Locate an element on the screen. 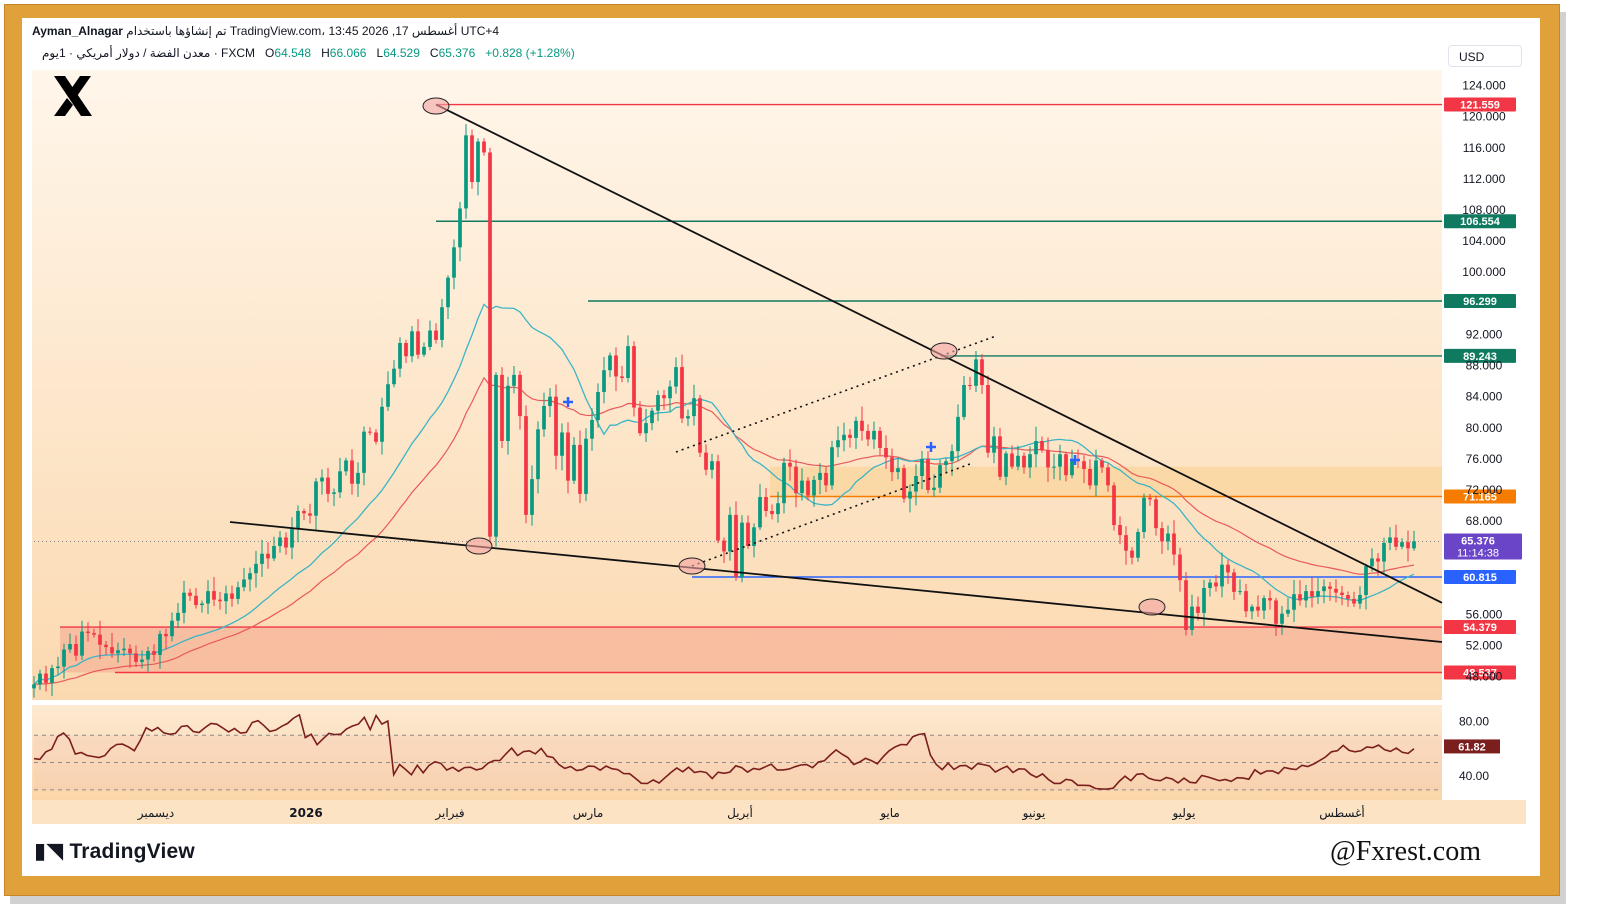 The image size is (1600, 921). rsi-value-label: 61.82 is located at coordinates (1472, 747).